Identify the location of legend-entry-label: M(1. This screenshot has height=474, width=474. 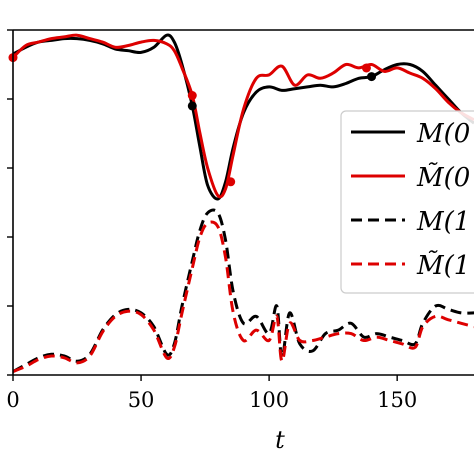
(443, 222).